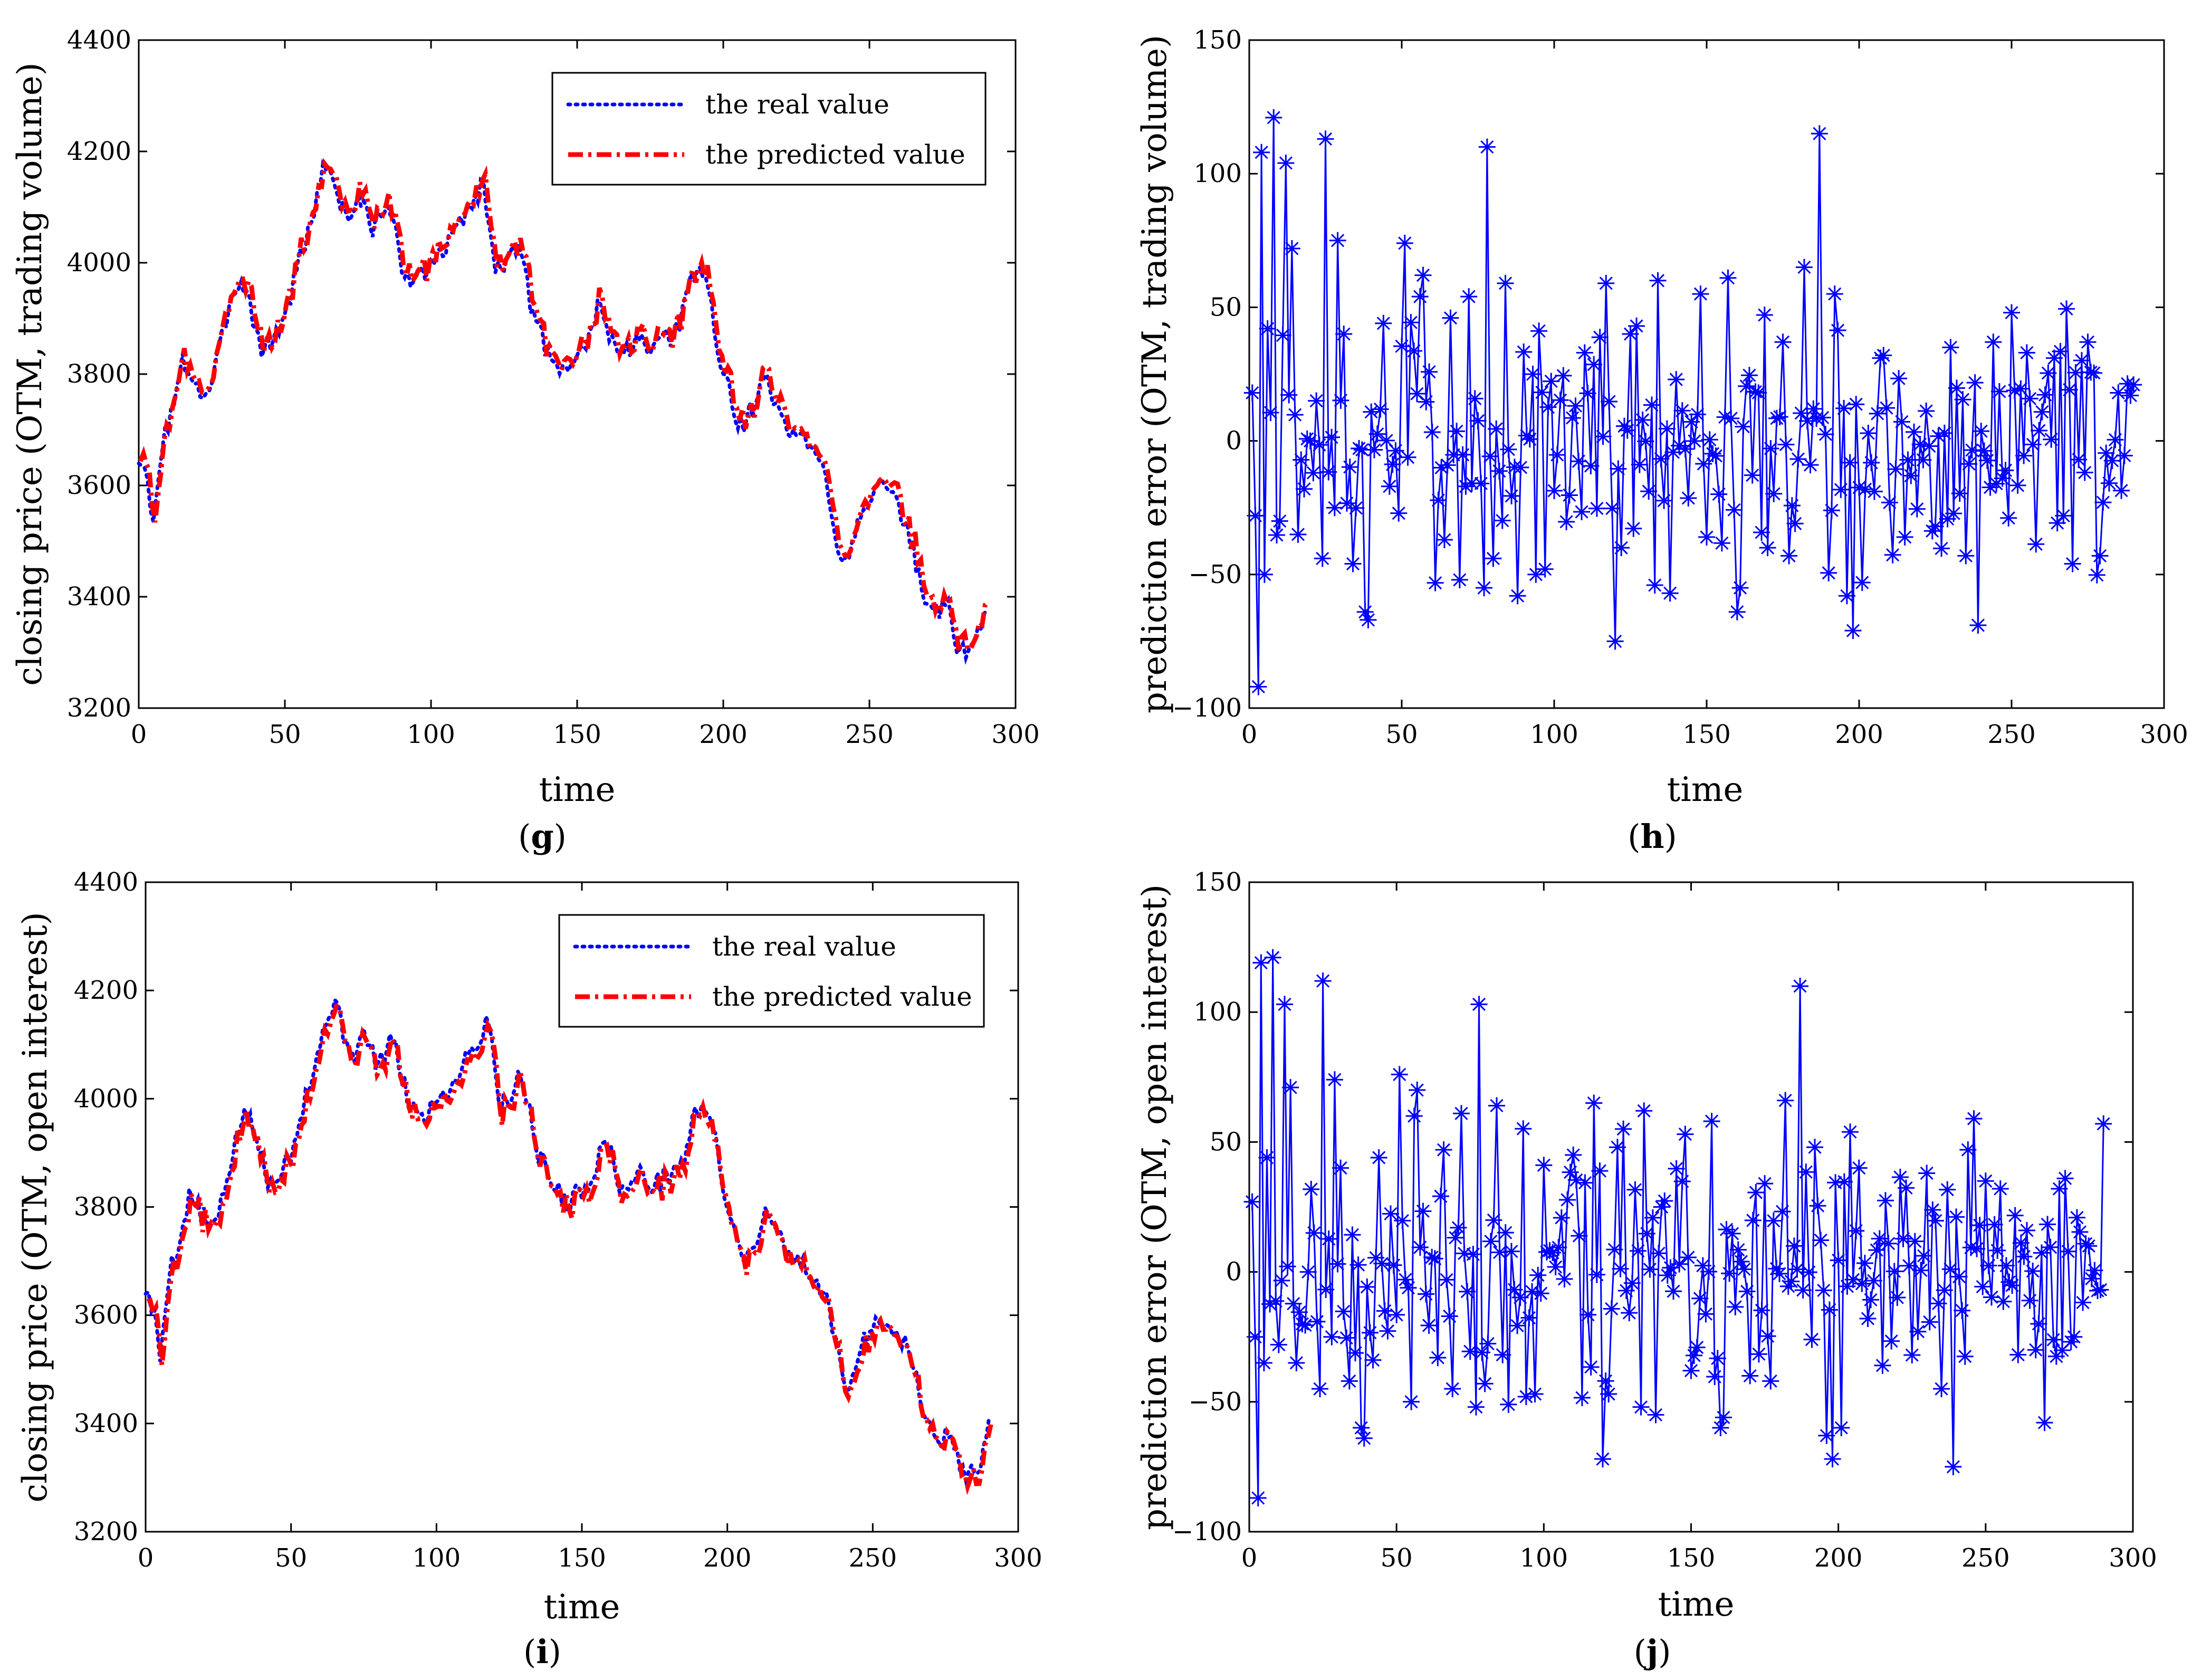 The height and width of the screenshot is (1680, 2192). I want to click on series-layer, so click(563, 411).